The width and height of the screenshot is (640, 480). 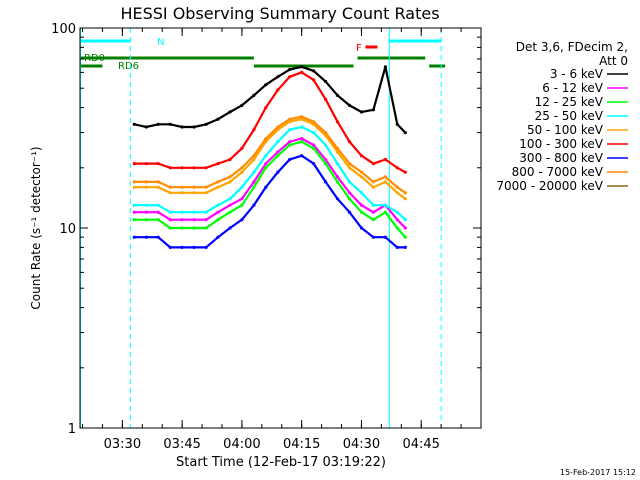 What do you see at coordinates (561, 158) in the screenshot?
I see `legend-label: 300 - 800 keV` at bounding box center [561, 158].